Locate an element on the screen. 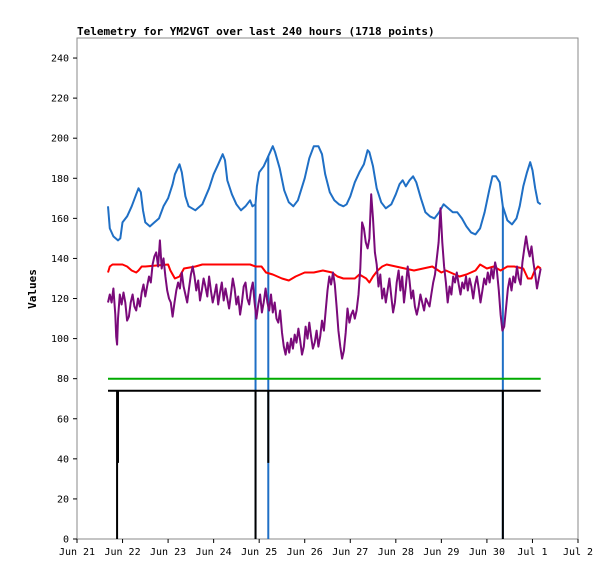  x-tick-label: Jun 23 is located at coordinates (168, 552).